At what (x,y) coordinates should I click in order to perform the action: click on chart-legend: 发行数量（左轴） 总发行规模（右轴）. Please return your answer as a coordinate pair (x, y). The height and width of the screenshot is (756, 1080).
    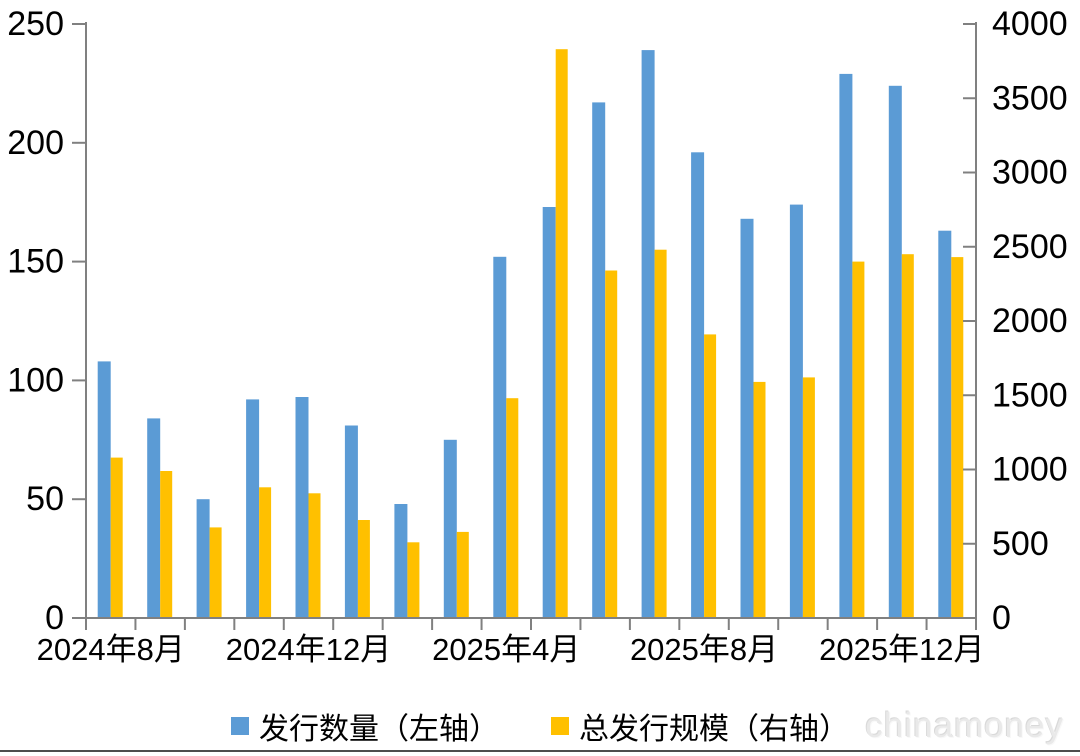
    Looking at the image, I should click on (540, 726).